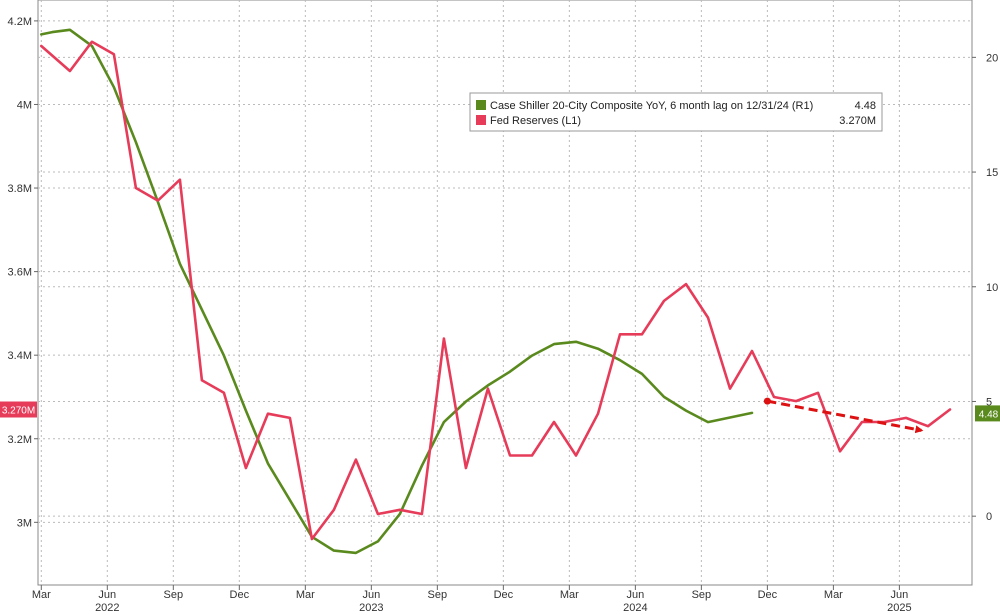 The width and height of the screenshot is (1000, 615). What do you see at coordinates (635, 608) in the screenshot?
I see `x-year-label: 2024` at bounding box center [635, 608].